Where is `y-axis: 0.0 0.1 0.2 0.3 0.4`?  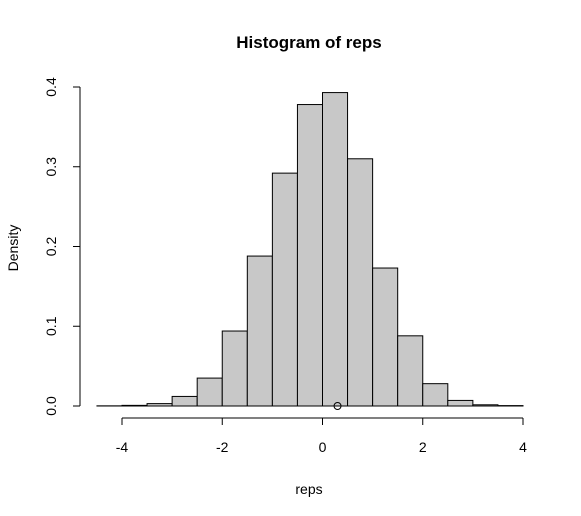 y-axis: 0.0 0.1 0.2 0.3 0.4 is located at coordinates (62, 246).